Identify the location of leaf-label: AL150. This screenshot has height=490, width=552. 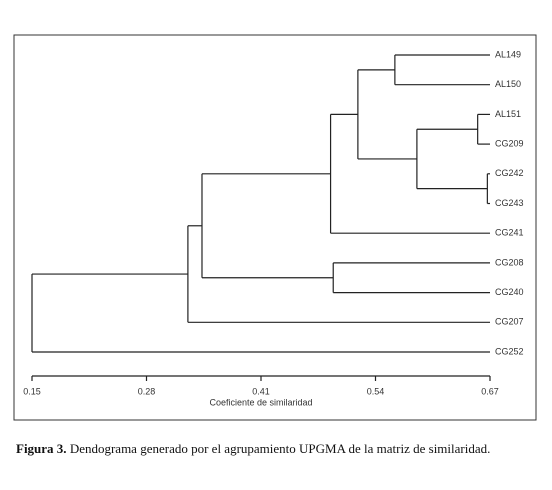
(508, 84).